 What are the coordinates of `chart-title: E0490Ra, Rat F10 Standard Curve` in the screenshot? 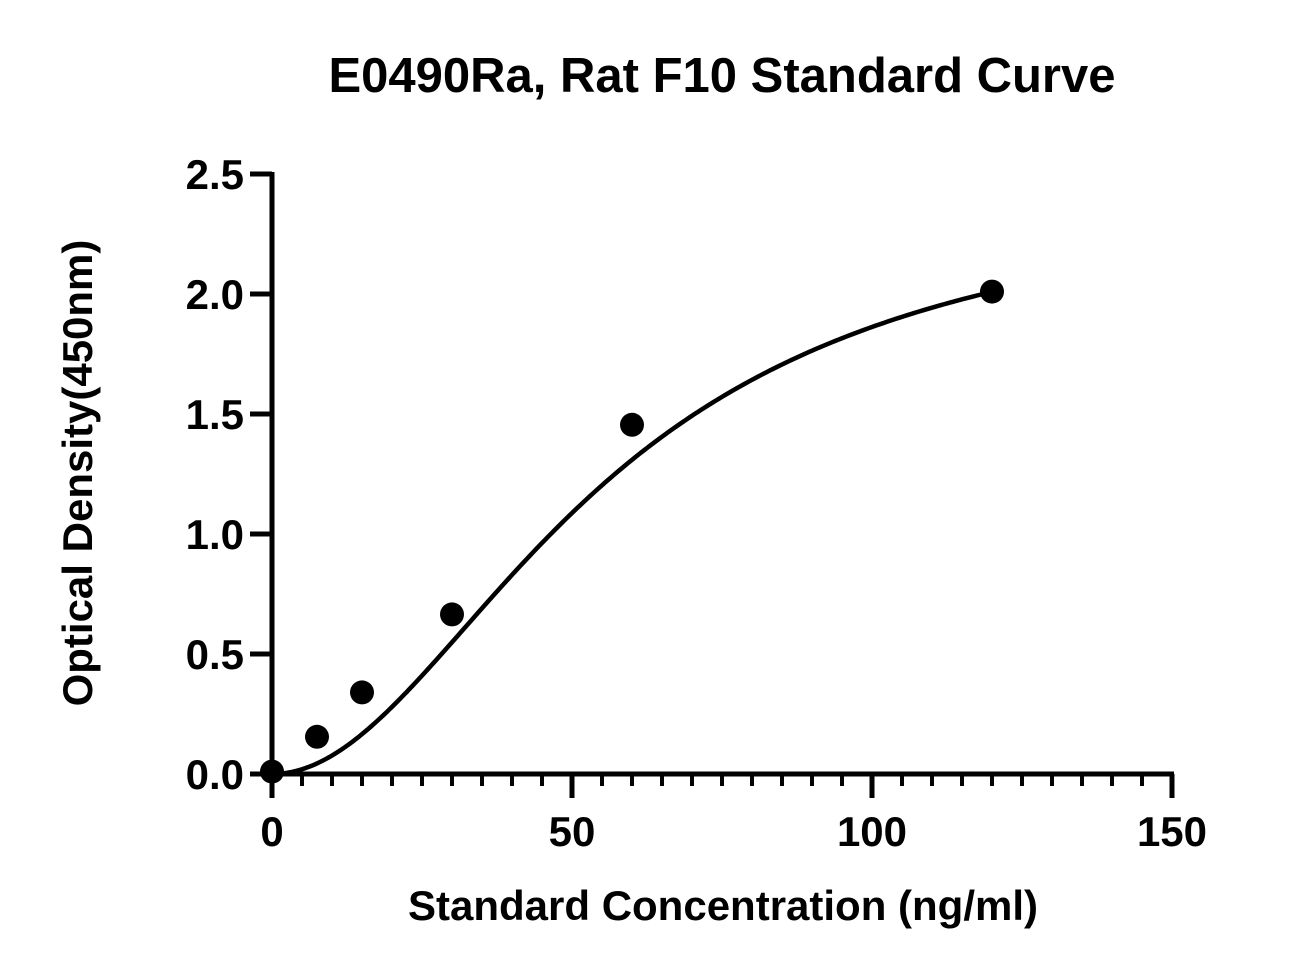 It's located at (721, 76).